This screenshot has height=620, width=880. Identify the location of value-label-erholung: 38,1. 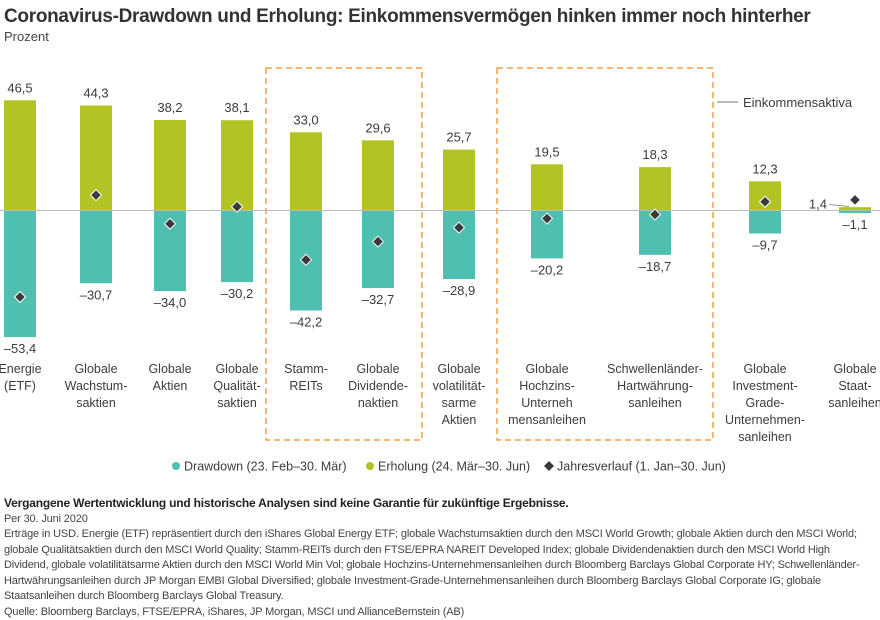
(236, 107).